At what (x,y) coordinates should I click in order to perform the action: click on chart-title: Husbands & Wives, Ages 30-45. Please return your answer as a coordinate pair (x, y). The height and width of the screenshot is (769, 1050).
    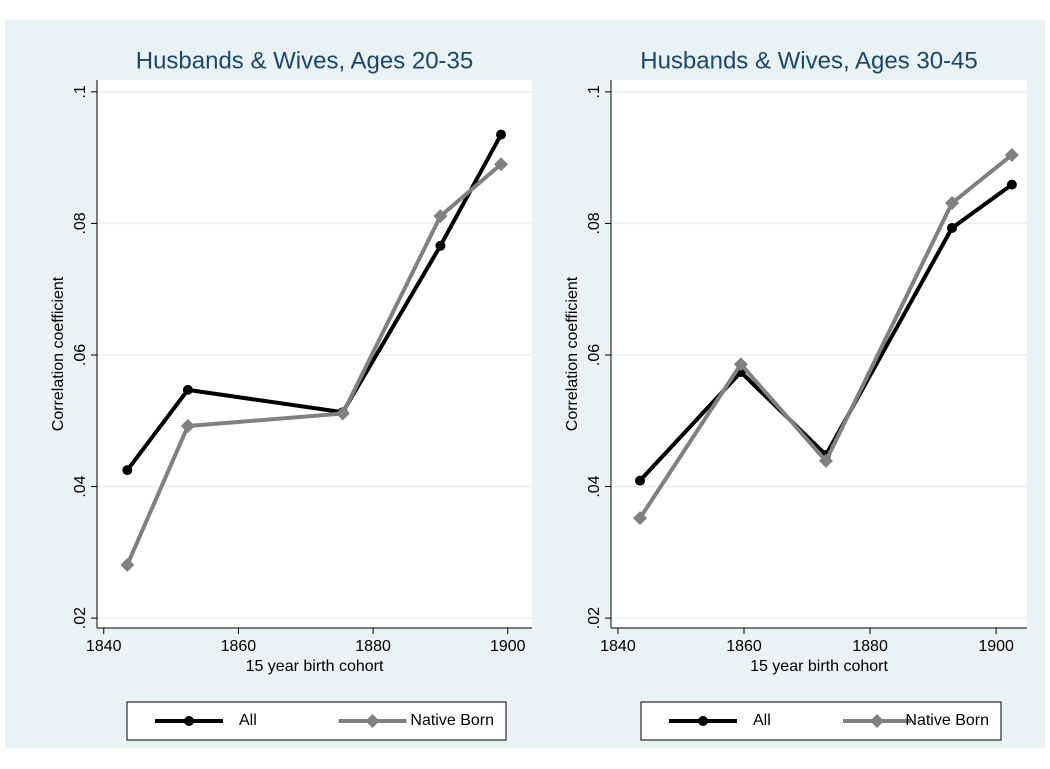
    Looking at the image, I should click on (809, 60).